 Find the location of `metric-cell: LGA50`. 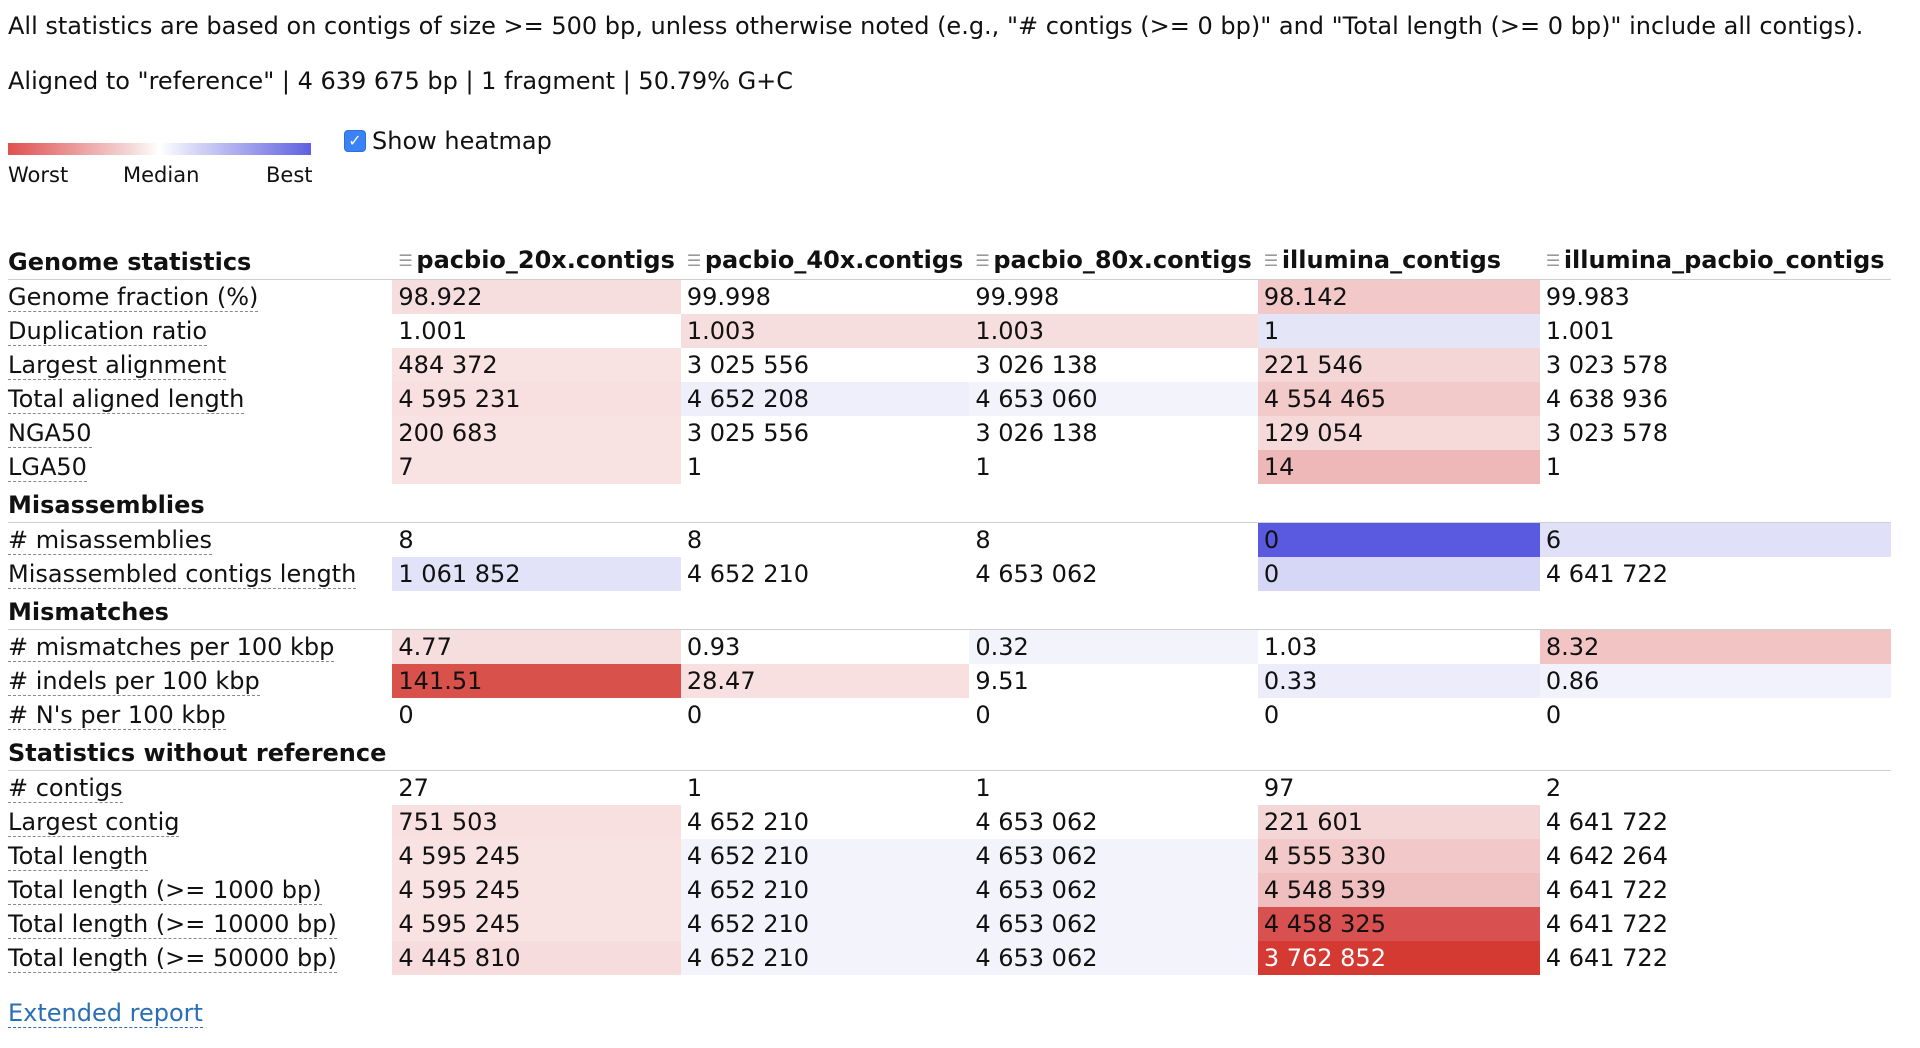

metric-cell: LGA50 is located at coordinates (200, 467).